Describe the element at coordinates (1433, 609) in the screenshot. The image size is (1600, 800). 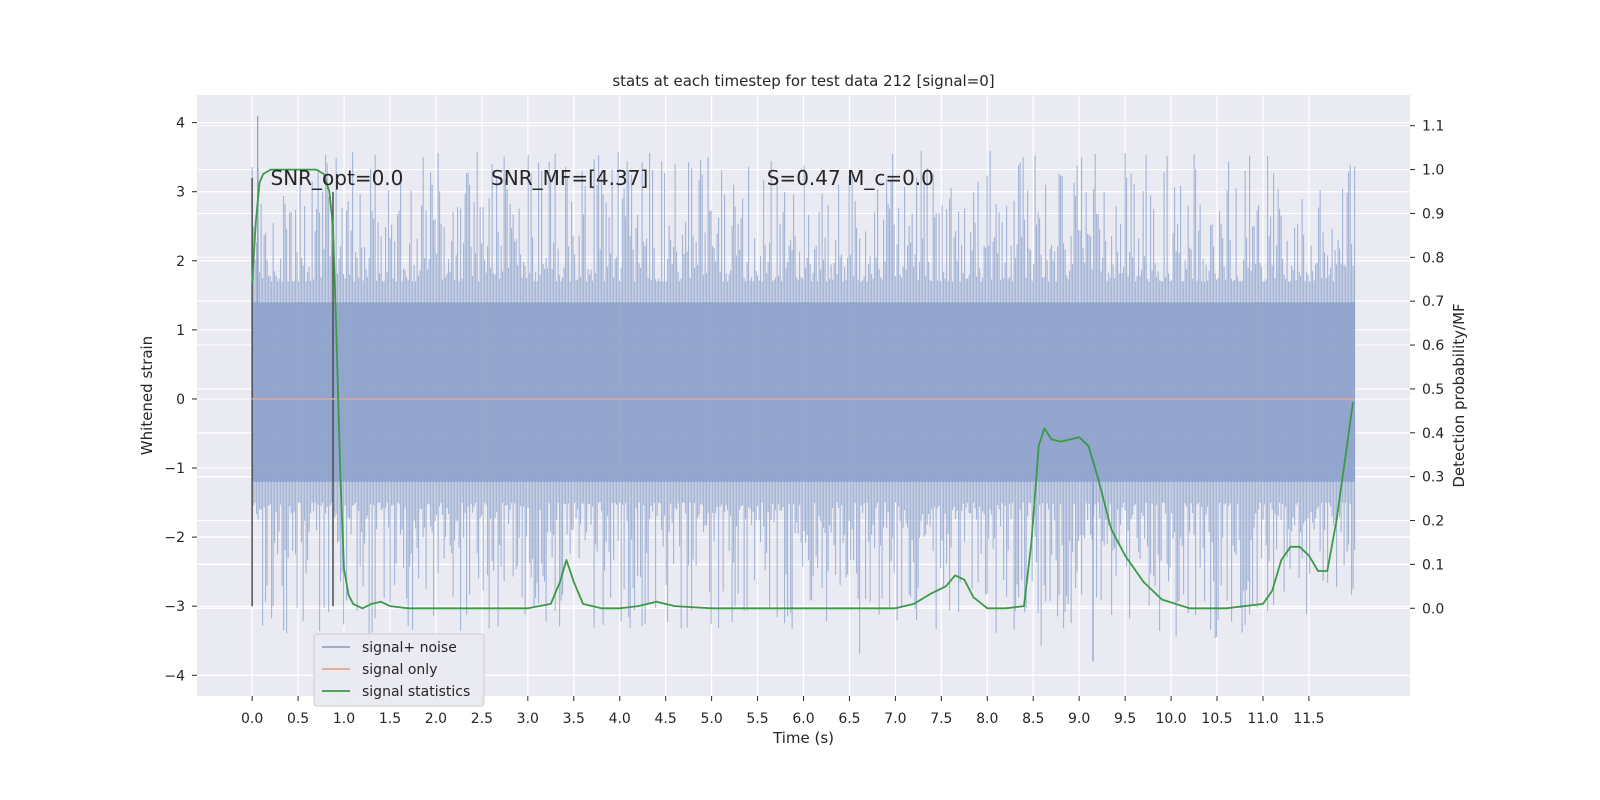
I see `y-right-tick-label: 0.0` at that location.